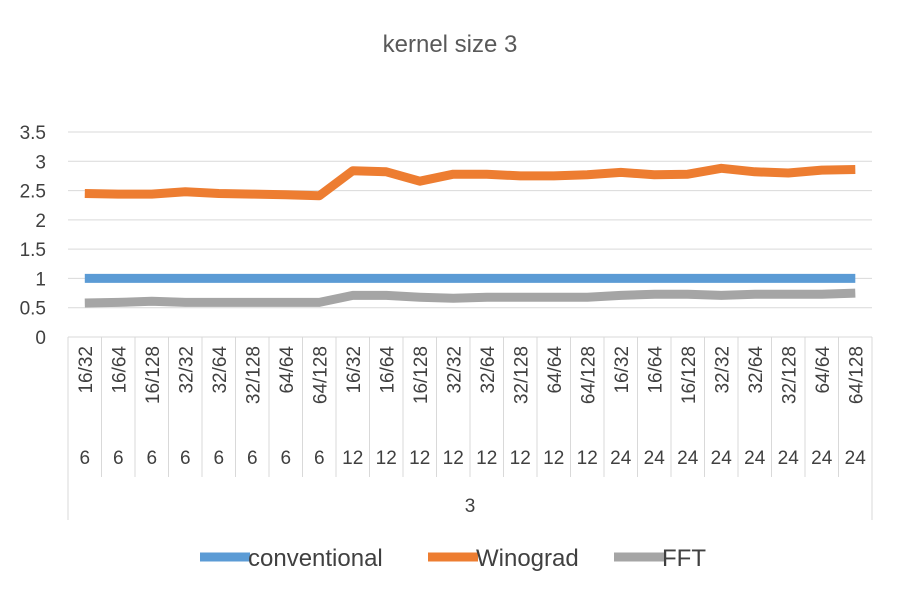 Image resolution: width=900 pixels, height=600 pixels. Describe the element at coordinates (33, 236) in the screenshot. I see `y-axis: 0 0.5 1 1.5 2 2.5 3 3.5` at that location.